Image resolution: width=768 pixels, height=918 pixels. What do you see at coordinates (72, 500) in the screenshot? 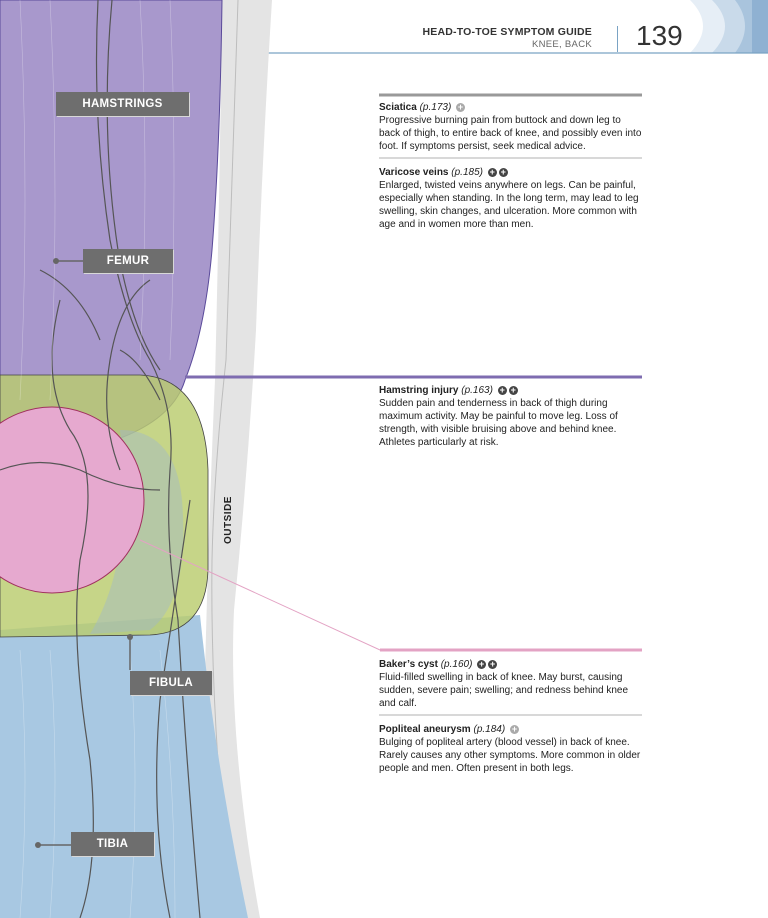
I see `bakers-cyst-region` at bounding box center [72, 500].